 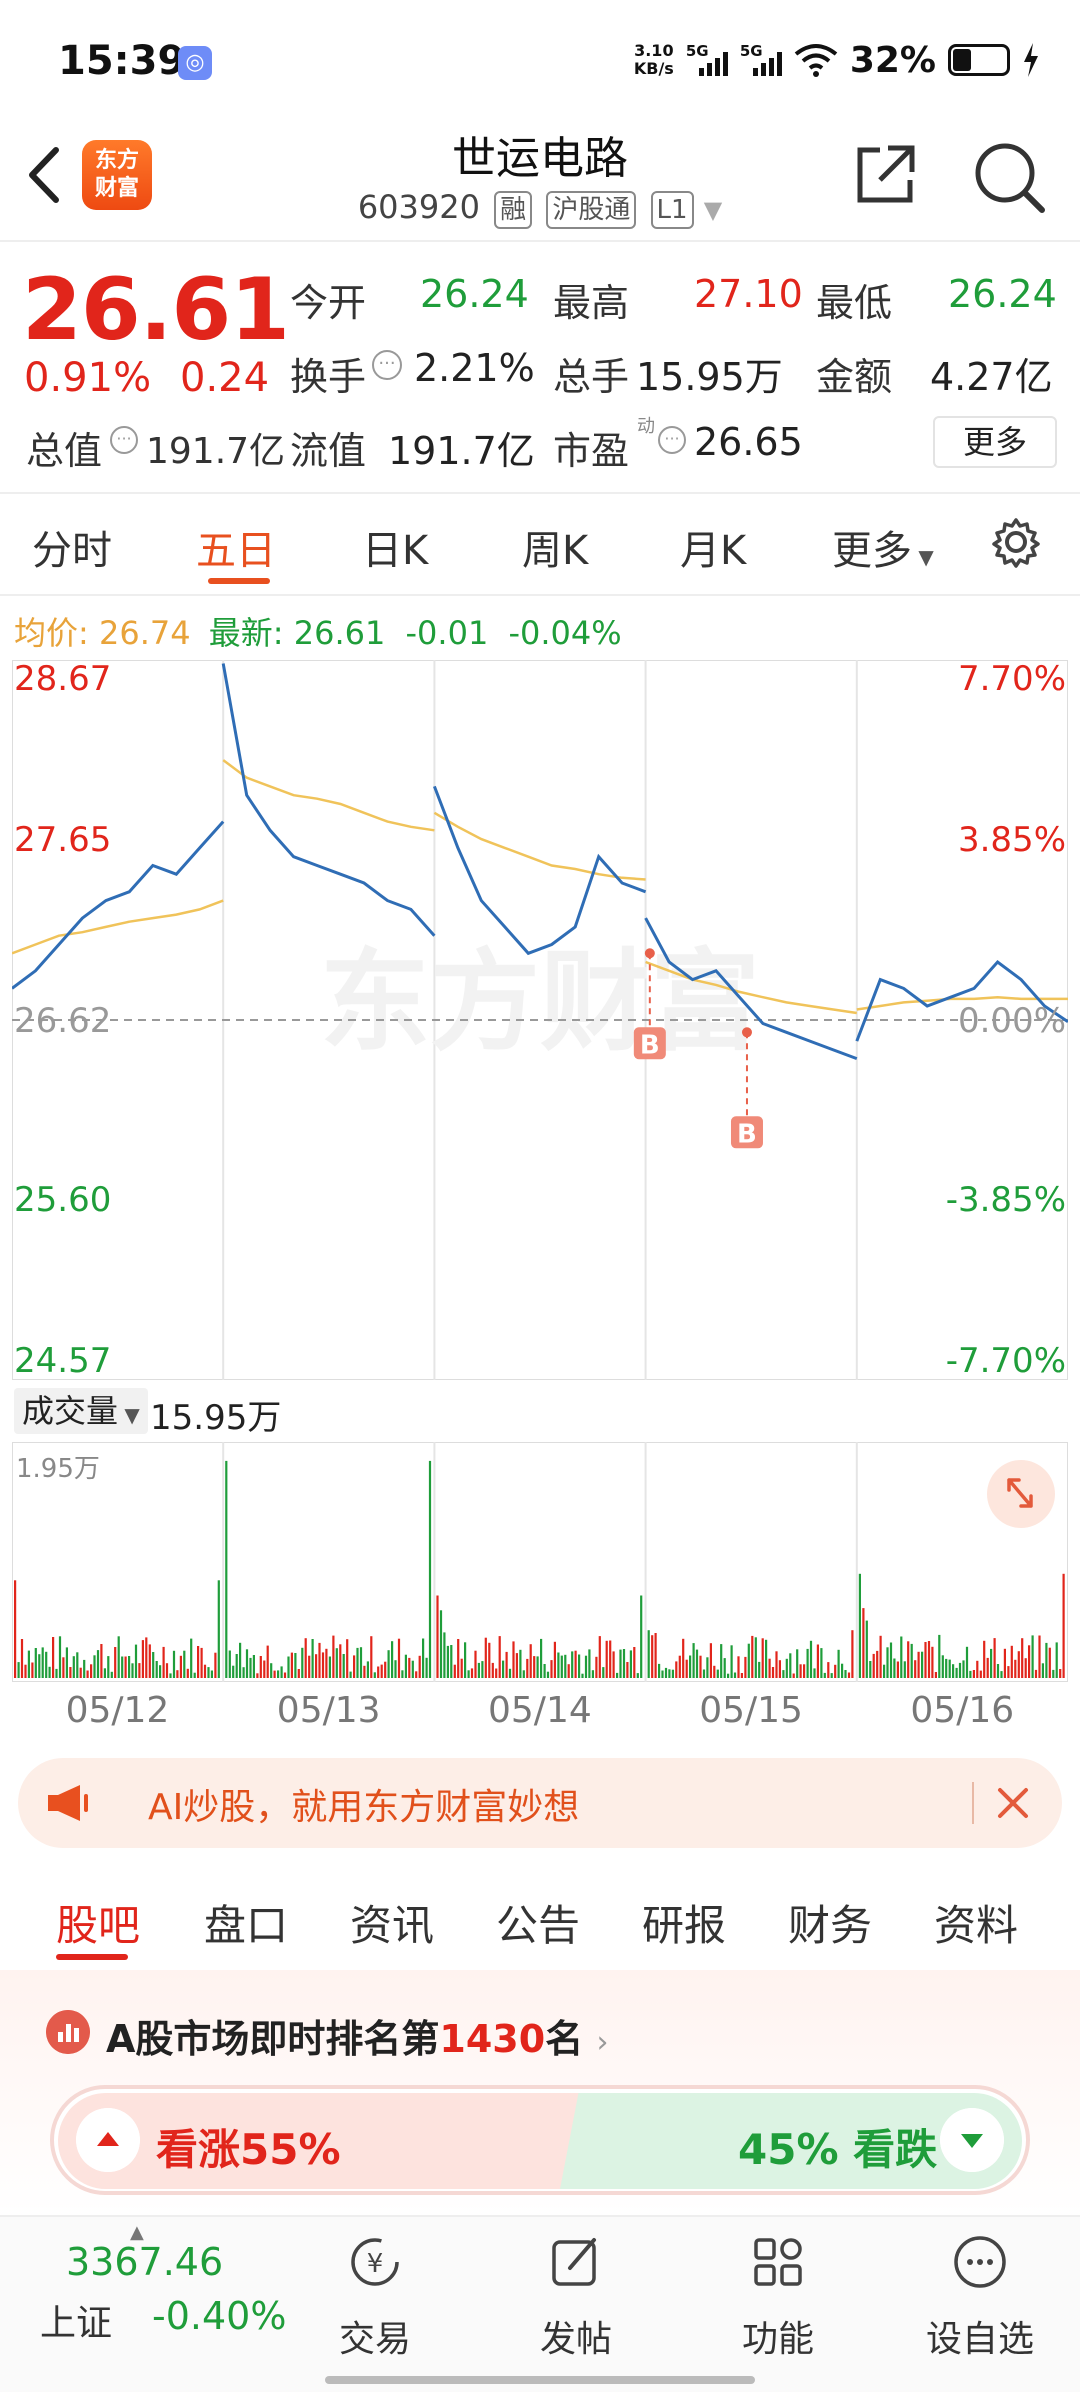 What do you see at coordinates (216, 451) in the screenshot?
I see `total-value: 191.7亿` at bounding box center [216, 451].